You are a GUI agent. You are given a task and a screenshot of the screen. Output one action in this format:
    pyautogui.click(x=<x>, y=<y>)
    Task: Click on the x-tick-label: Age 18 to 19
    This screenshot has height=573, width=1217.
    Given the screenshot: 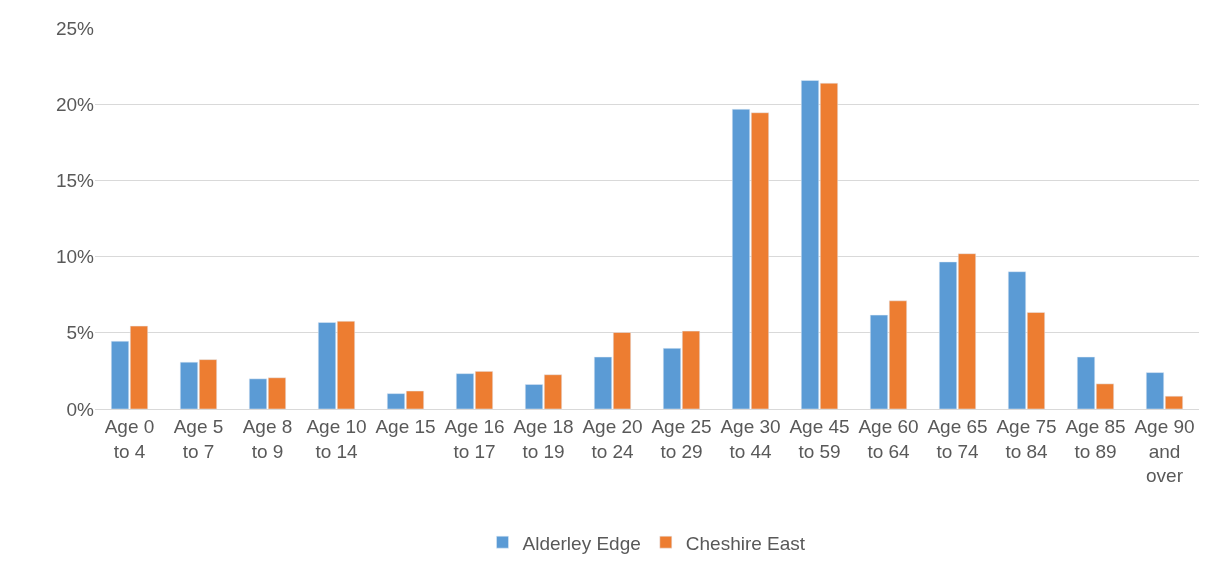 What is the action you would take?
    pyautogui.click(x=543, y=438)
    